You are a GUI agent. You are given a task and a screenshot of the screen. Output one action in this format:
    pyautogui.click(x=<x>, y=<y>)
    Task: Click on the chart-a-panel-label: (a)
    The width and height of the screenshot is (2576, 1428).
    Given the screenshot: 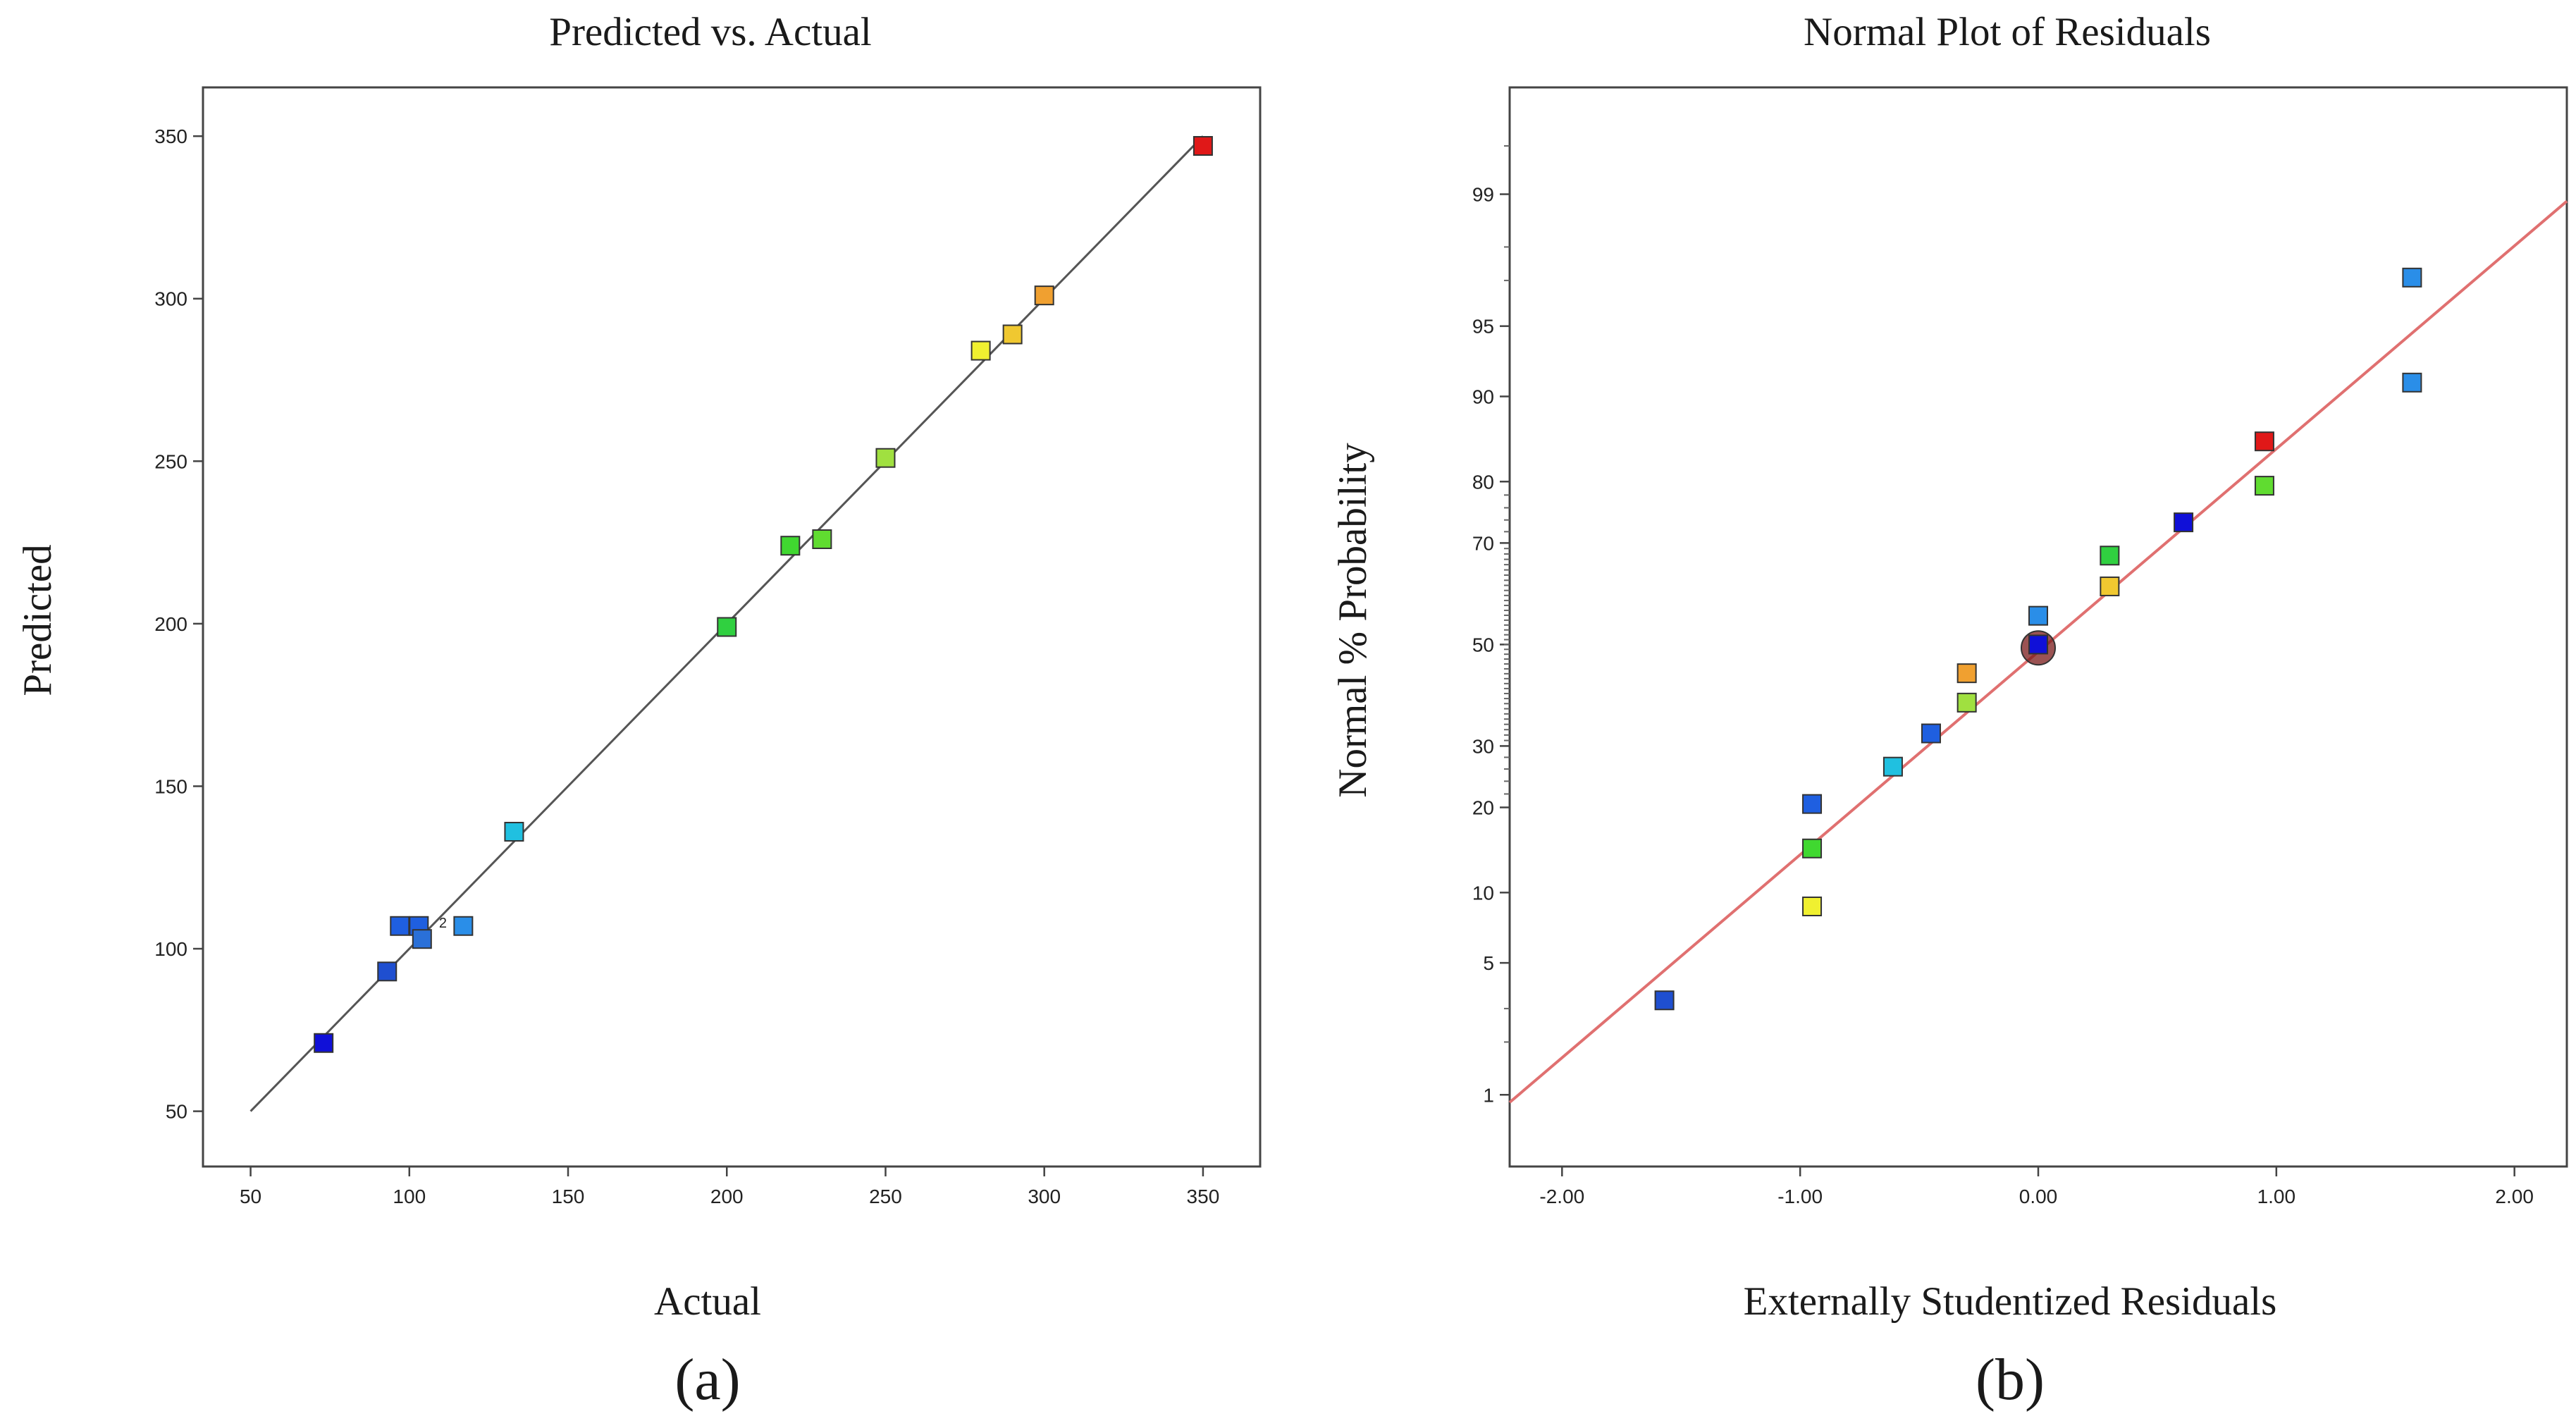 What is the action you would take?
    pyautogui.click(x=707, y=1379)
    